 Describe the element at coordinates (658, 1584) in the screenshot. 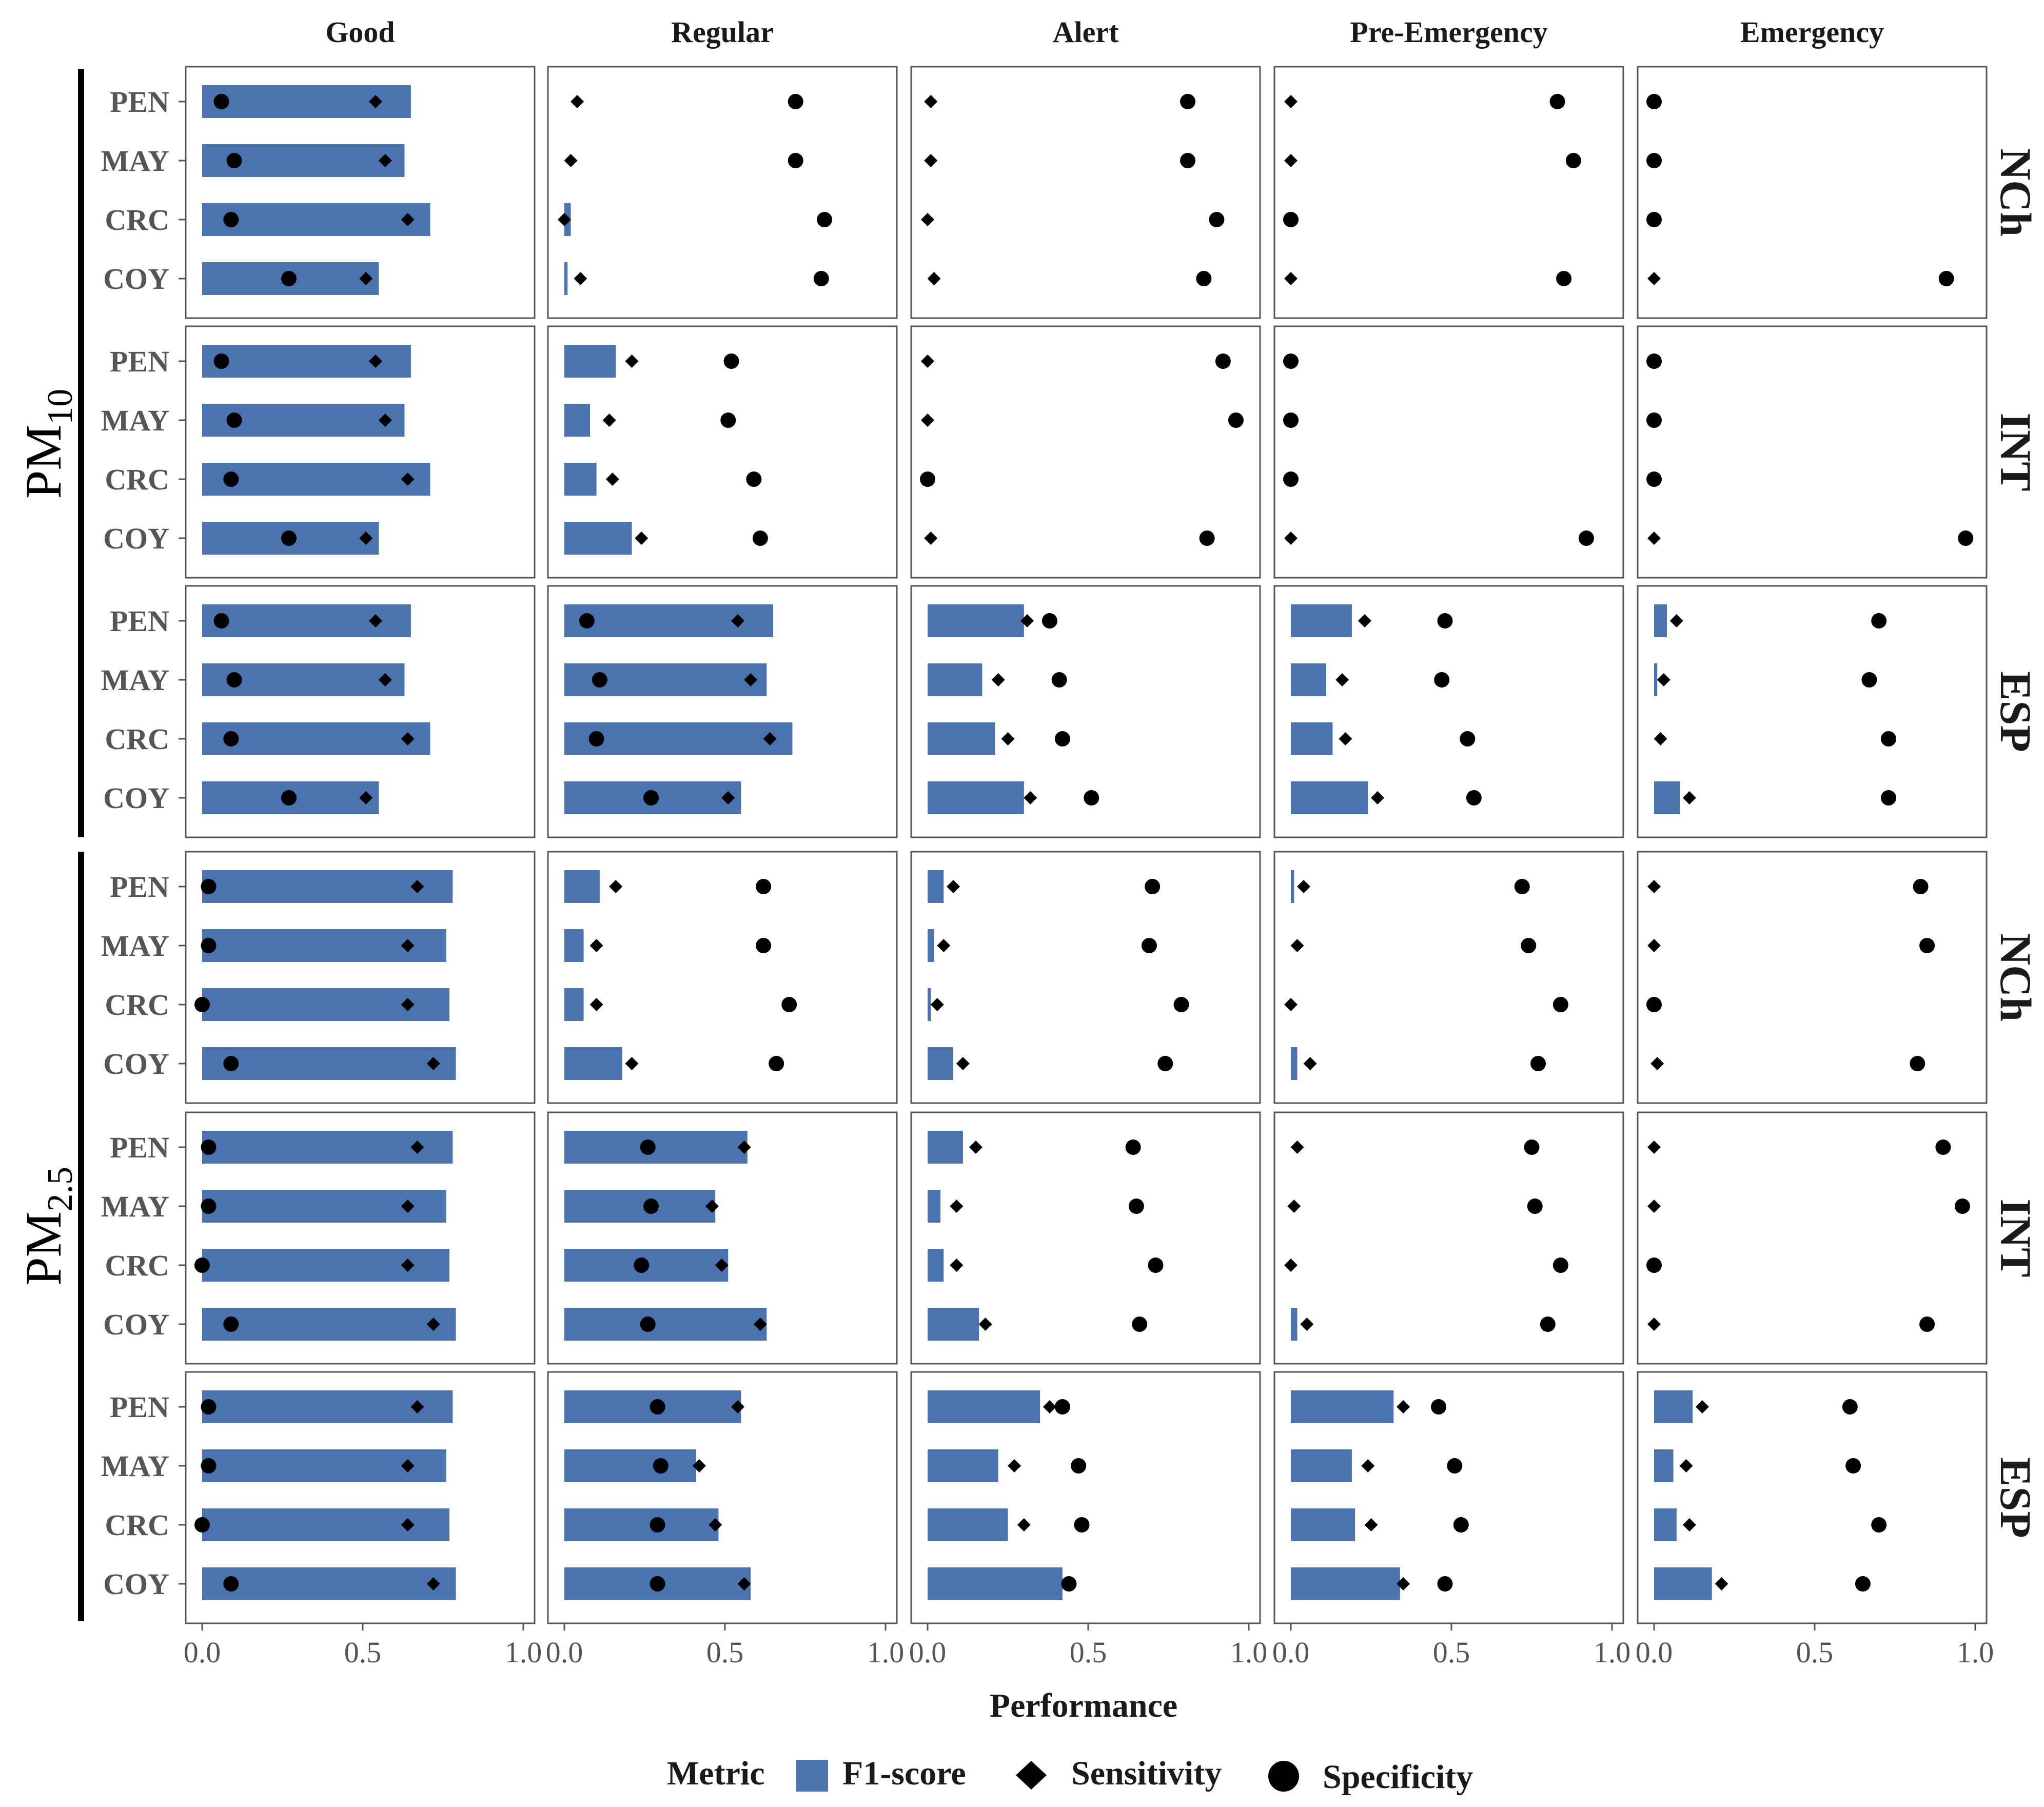

I see `specificity-point-r5-c1-coy` at that location.